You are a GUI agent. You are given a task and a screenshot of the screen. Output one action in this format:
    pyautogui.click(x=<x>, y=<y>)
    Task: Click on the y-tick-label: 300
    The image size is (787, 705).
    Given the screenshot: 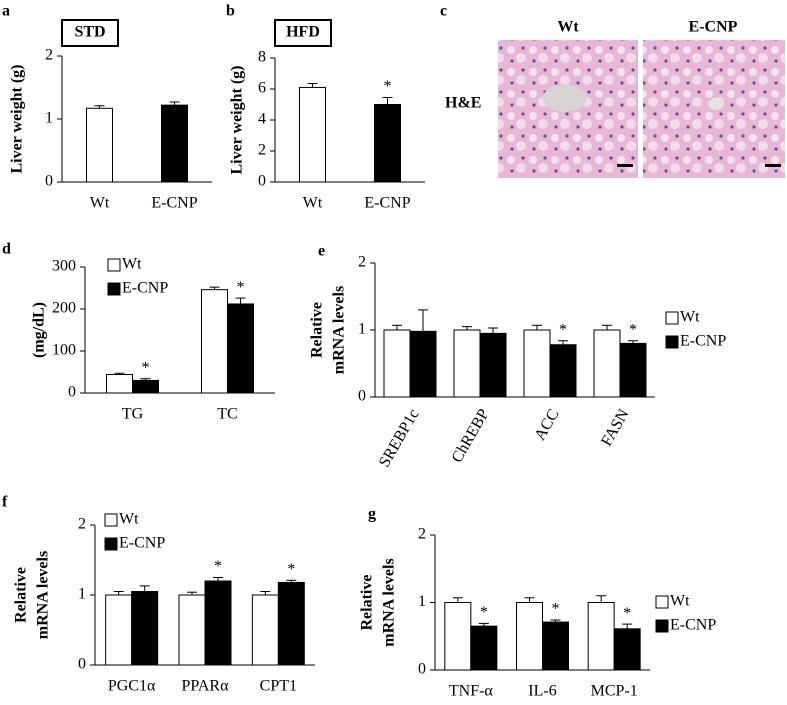 What is the action you would take?
    pyautogui.click(x=64, y=266)
    